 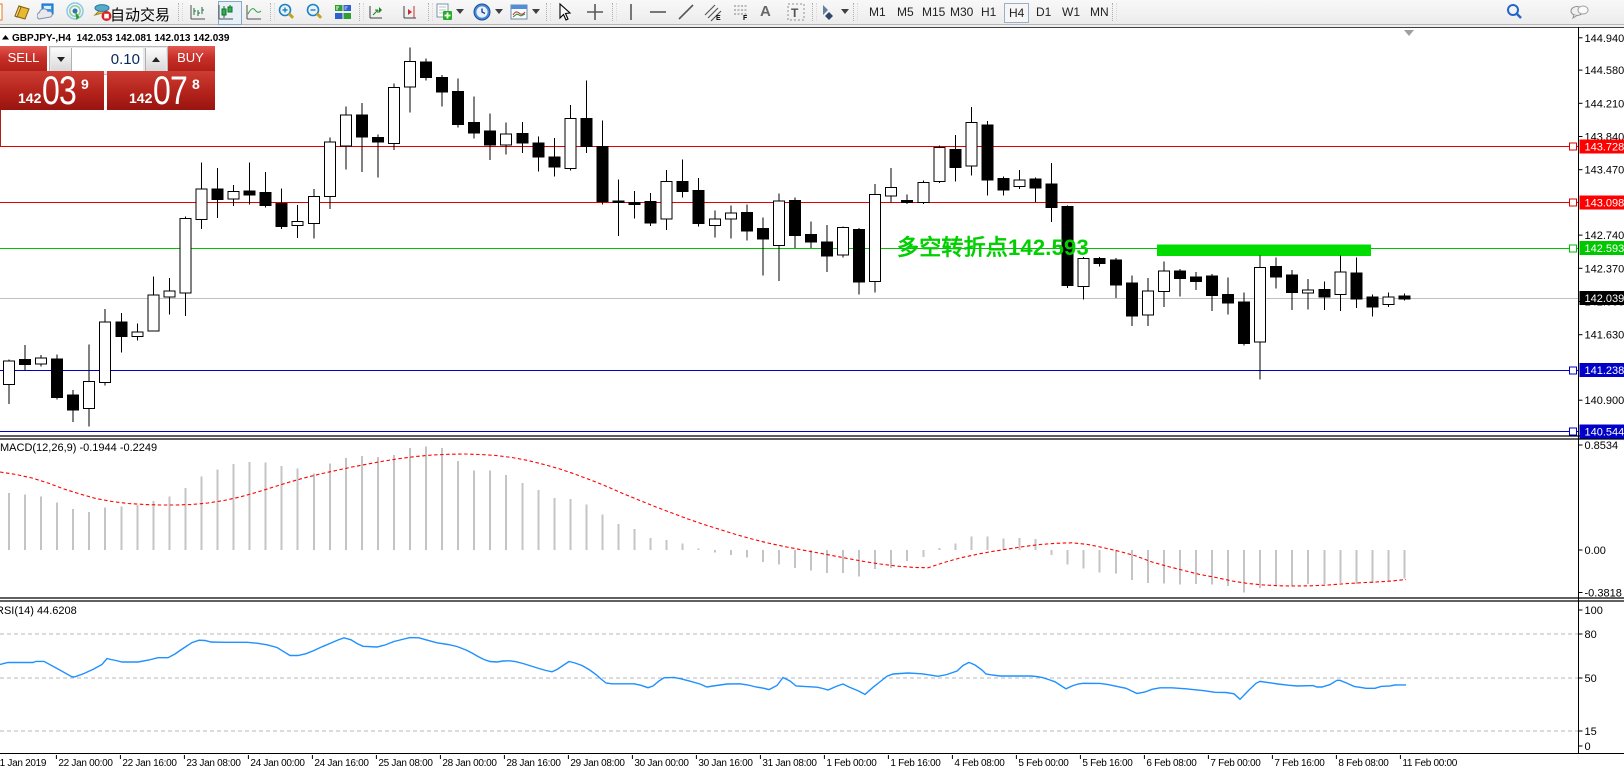 I want to click on svg-text: 4 Feb 08:00, so click(x=979, y=763).